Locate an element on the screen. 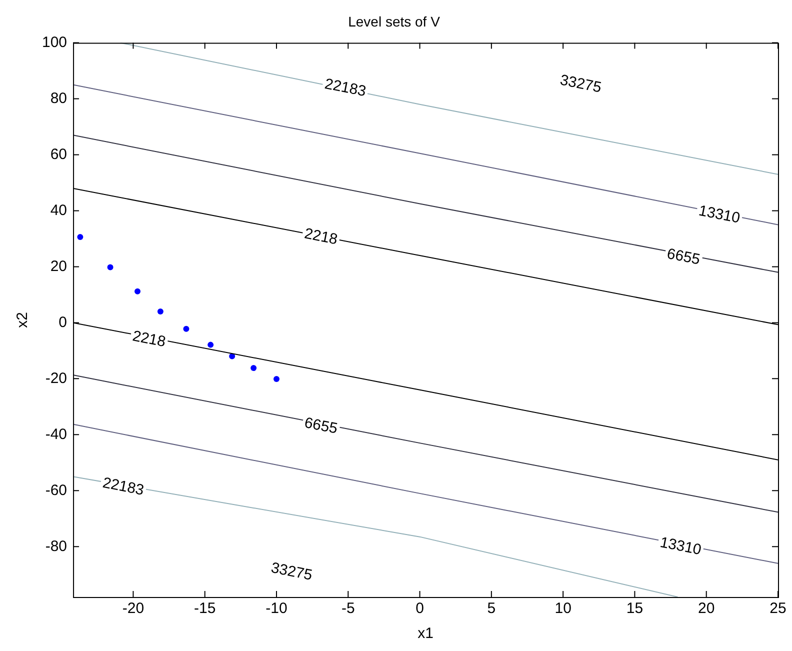 This screenshot has width=792, height=651. x-tick-label: 10 is located at coordinates (563, 609).